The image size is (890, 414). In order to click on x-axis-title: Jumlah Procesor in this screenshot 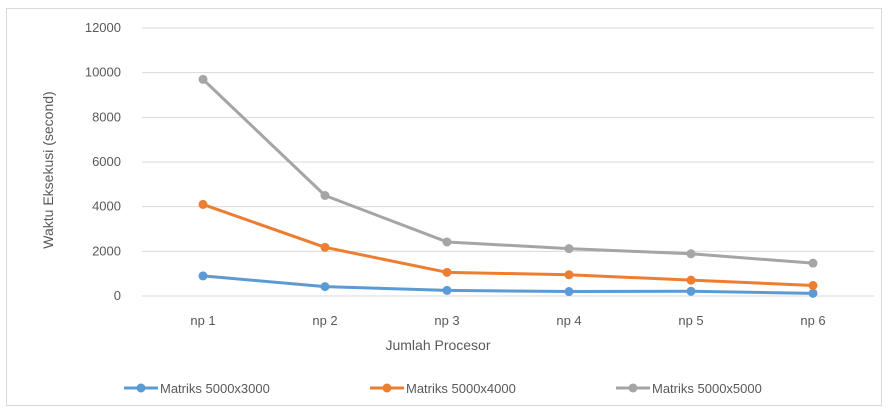, I will do `click(437, 345)`.